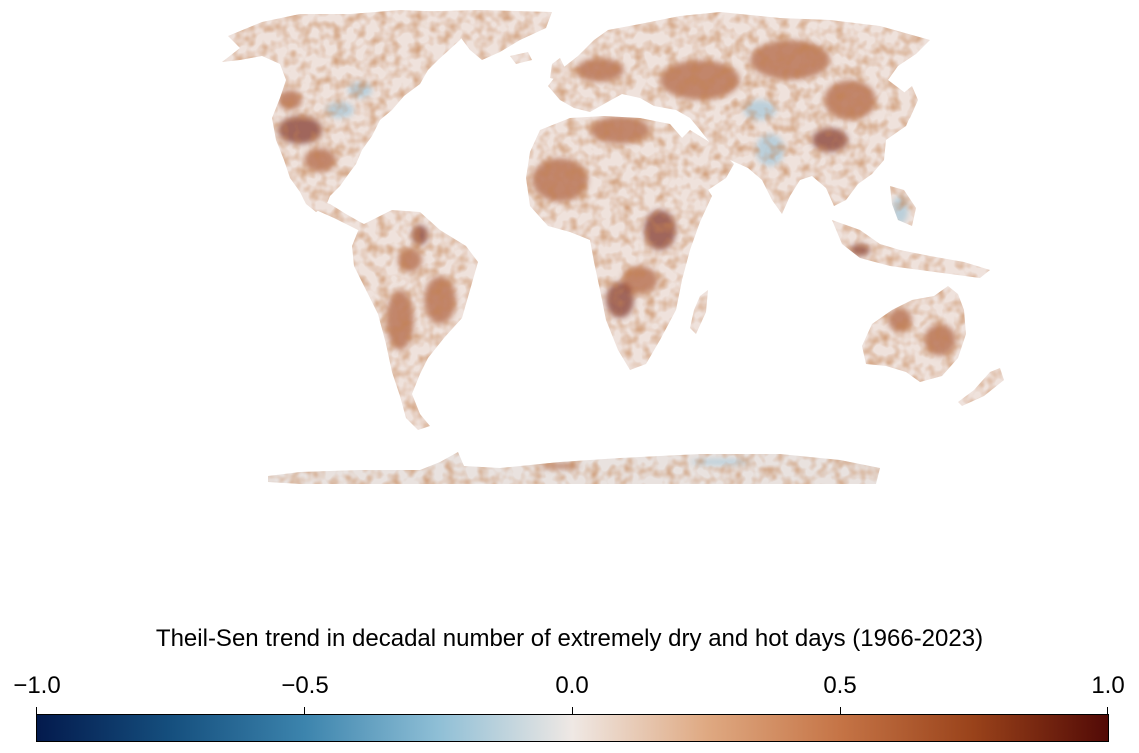 The height and width of the screenshot is (753, 1139). I want to click on colorbar-tick-label: −1.0, so click(37, 685).